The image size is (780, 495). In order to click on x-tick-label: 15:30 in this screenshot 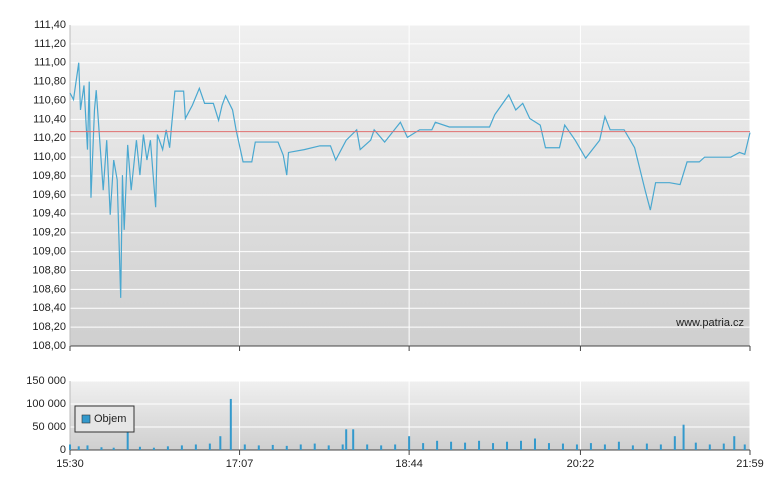, I will do `click(70, 464)`.